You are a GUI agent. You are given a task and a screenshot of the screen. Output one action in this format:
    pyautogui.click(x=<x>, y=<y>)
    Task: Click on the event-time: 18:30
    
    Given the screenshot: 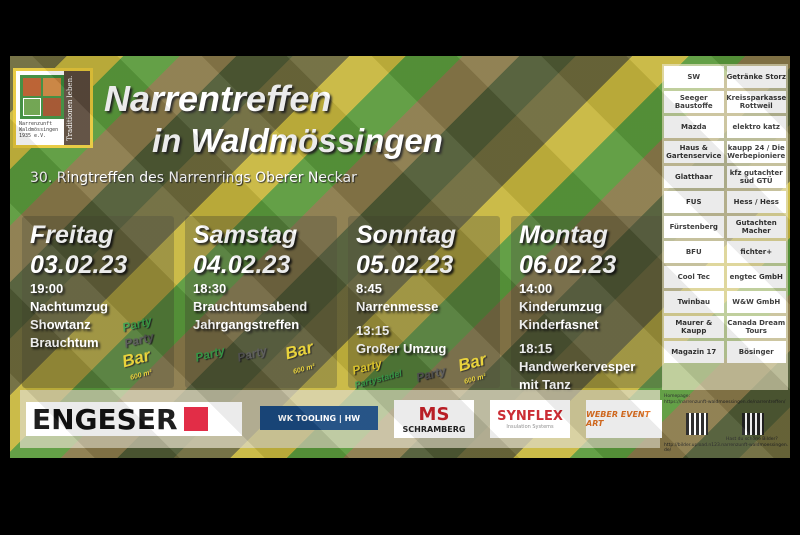 What is the action you would take?
    pyautogui.click(x=210, y=288)
    